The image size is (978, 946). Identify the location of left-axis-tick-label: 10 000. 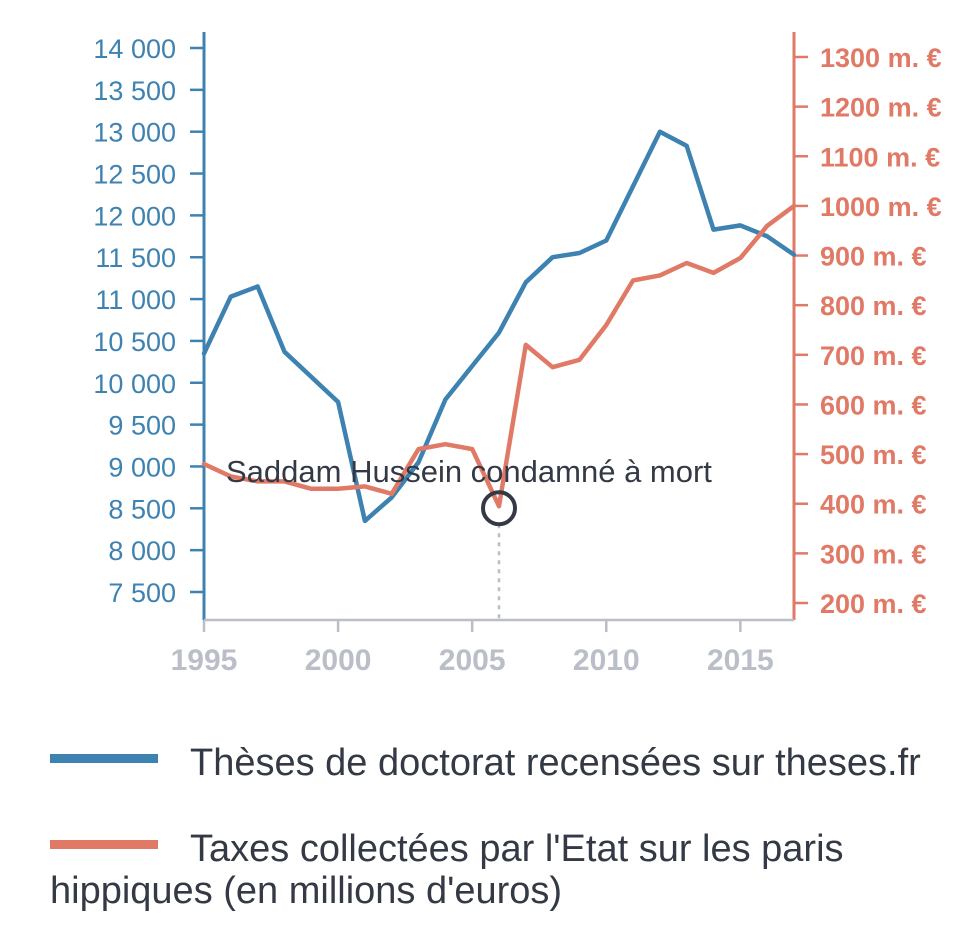
(134, 384).